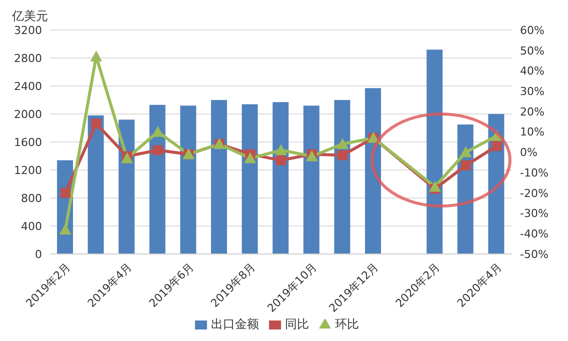  What do you see at coordinates (30, 16) in the screenshot?
I see `y-axis-title: 亿美元` at bounding box center [30, 16].